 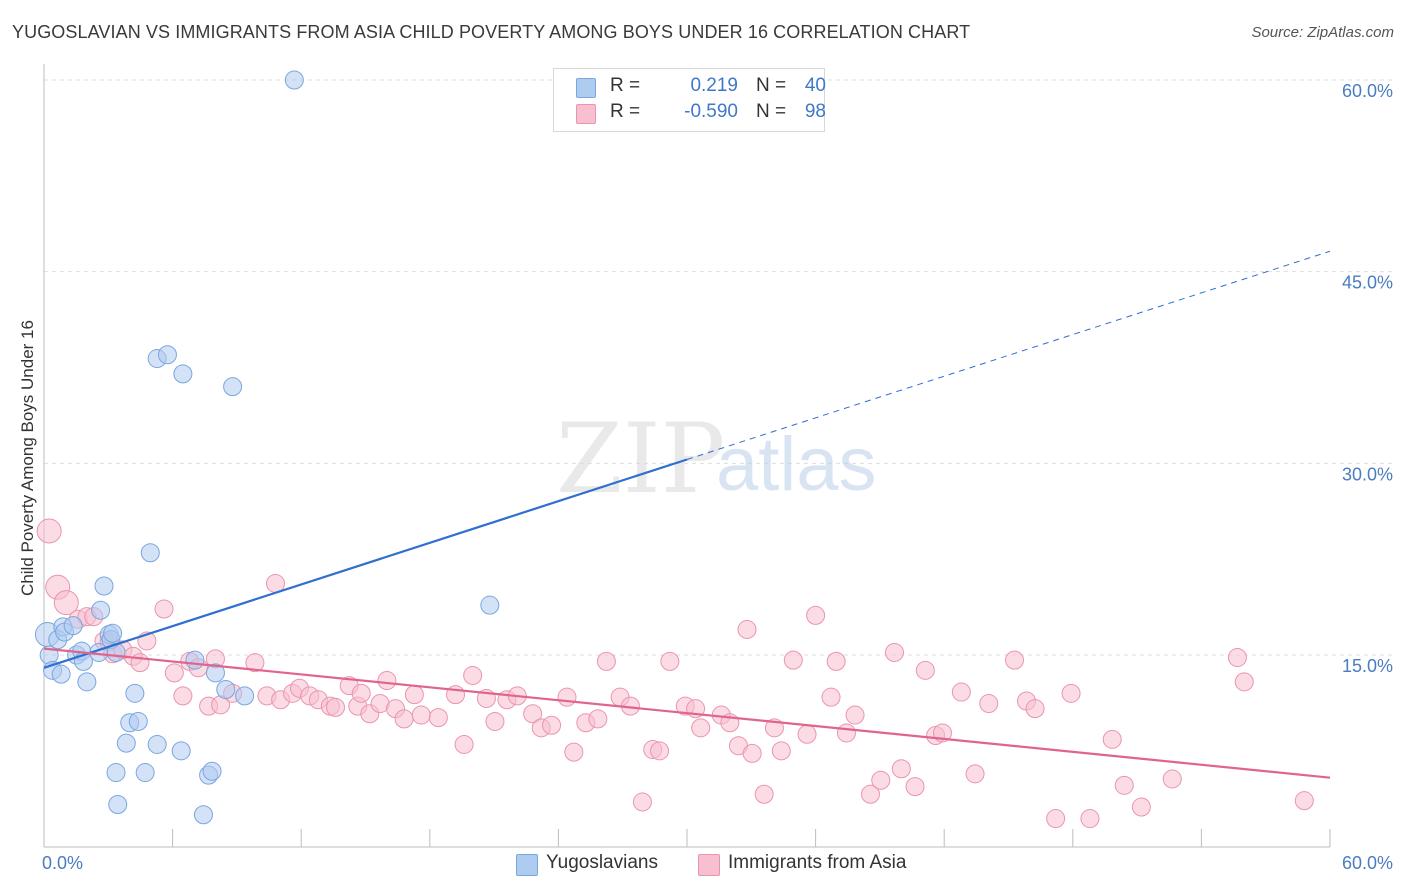 What do you see at coordinates (27, 458) in the screenshot?
I see `y-axis-title: Child Poverty Among Boys Under 16` at bounding box center [27, 458].